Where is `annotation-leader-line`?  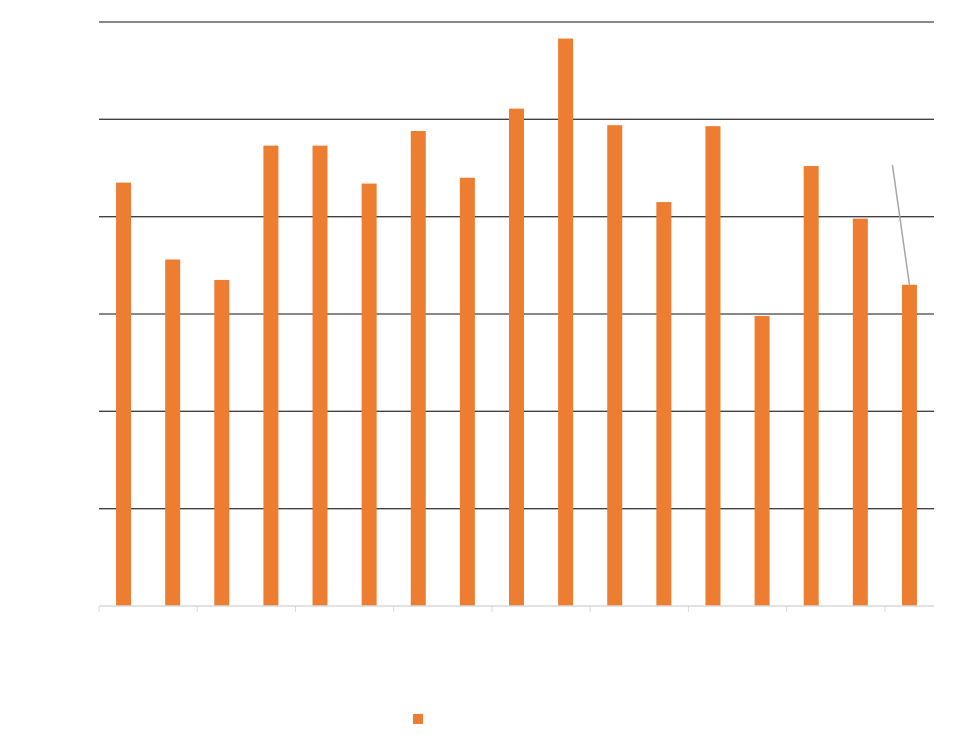 annotation-leader-line is located at coordinates (901, 224).